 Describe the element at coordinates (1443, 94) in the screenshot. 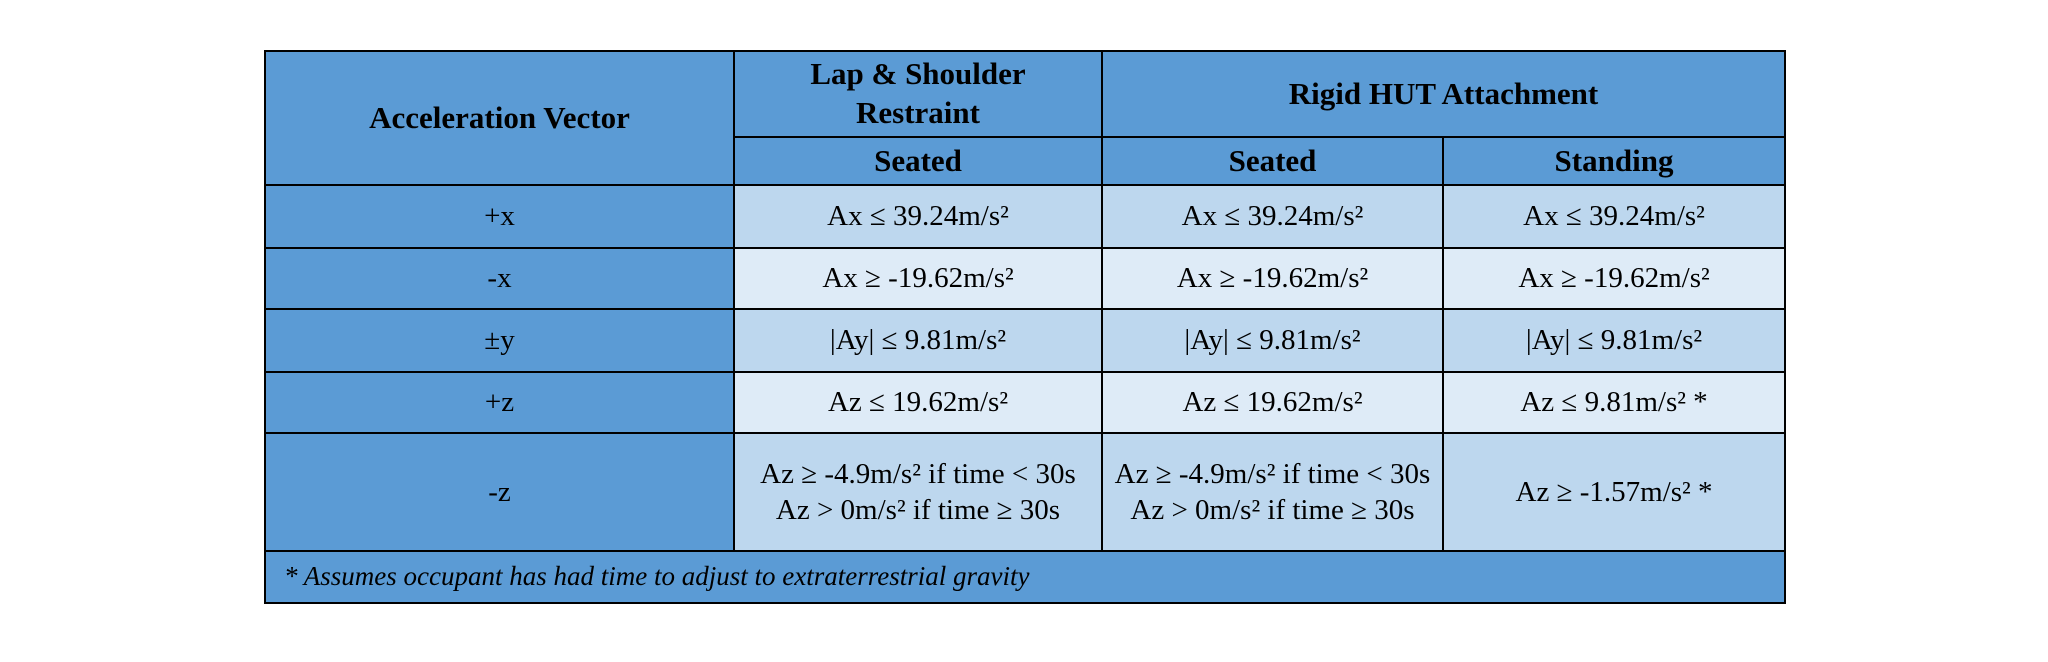

I see `group-header: Rigid HUT Attachment` at that location.